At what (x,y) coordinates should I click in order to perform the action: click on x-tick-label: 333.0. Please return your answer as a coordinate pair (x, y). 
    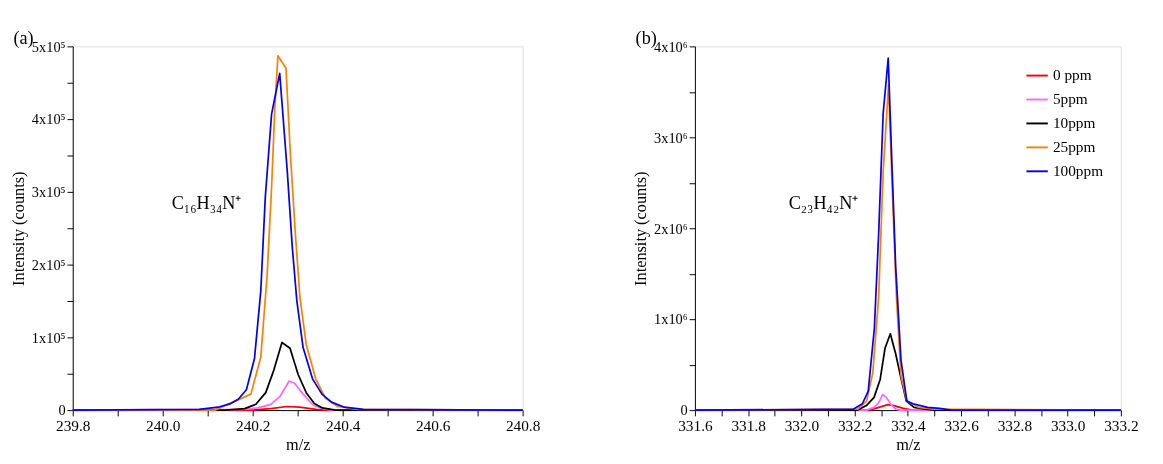
    Looking at the image, I should click on (1068, 425).